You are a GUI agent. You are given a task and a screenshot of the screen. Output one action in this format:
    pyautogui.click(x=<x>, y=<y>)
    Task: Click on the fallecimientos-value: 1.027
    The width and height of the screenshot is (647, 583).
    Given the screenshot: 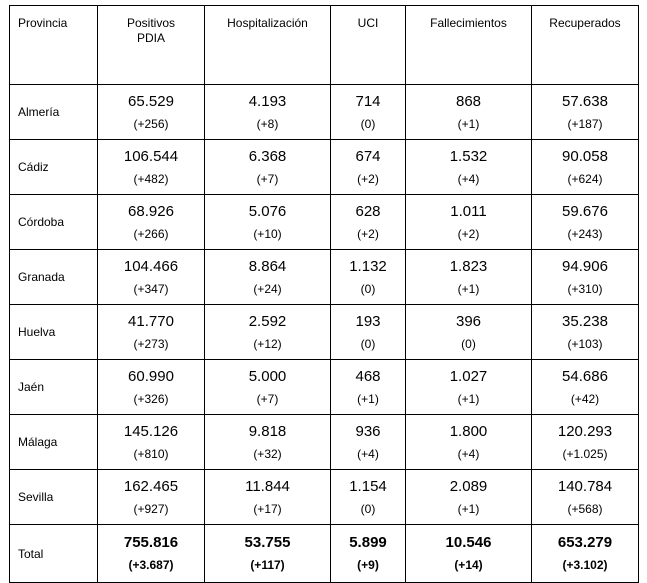 What is the action you would take?
    pyautogui.click(x=468, y=376)
    